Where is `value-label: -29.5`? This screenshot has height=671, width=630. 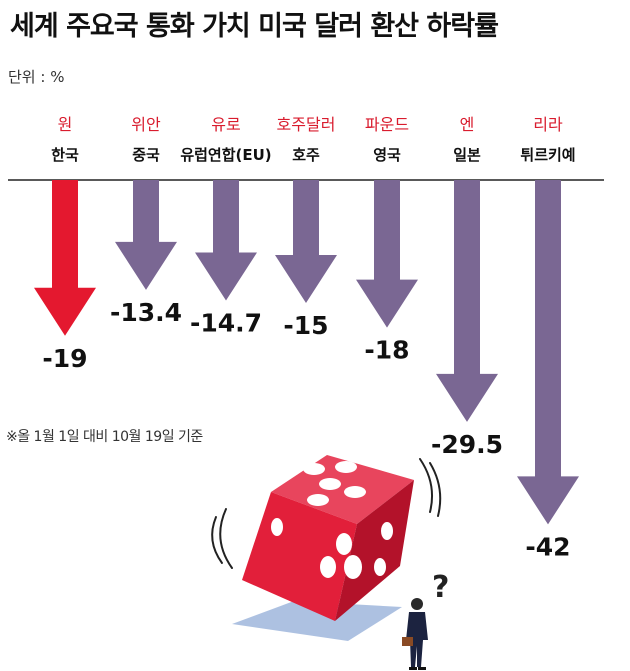
value-label: -29.5 is located at coordinates (467, 444).